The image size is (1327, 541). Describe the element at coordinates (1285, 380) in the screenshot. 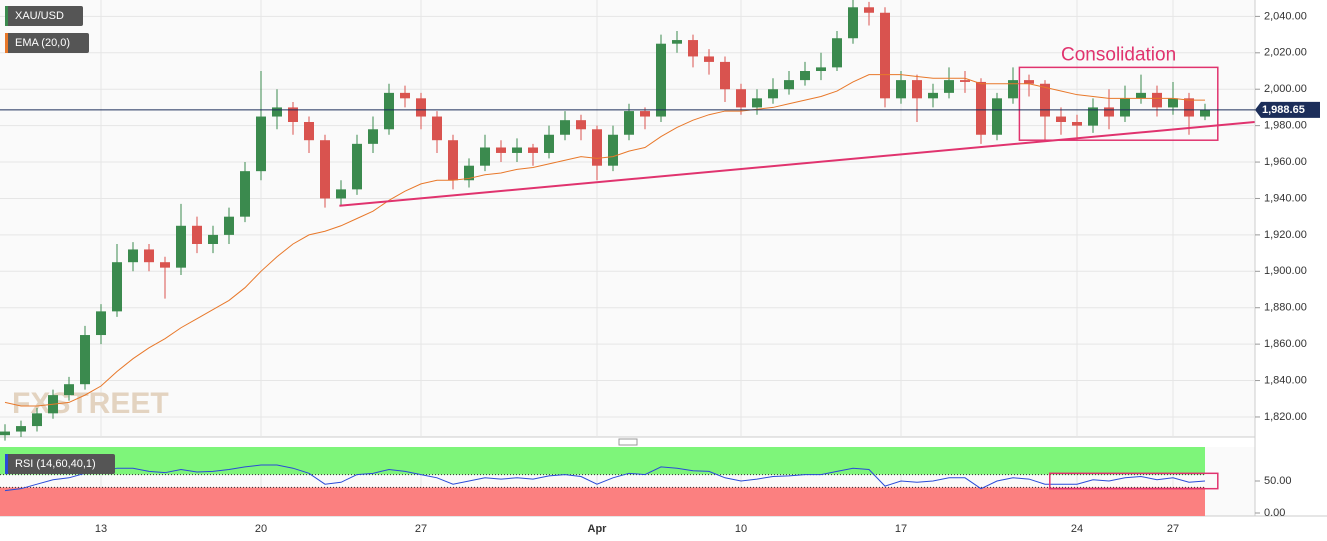

I see `y-tick-label: 1,840.00` at that location.